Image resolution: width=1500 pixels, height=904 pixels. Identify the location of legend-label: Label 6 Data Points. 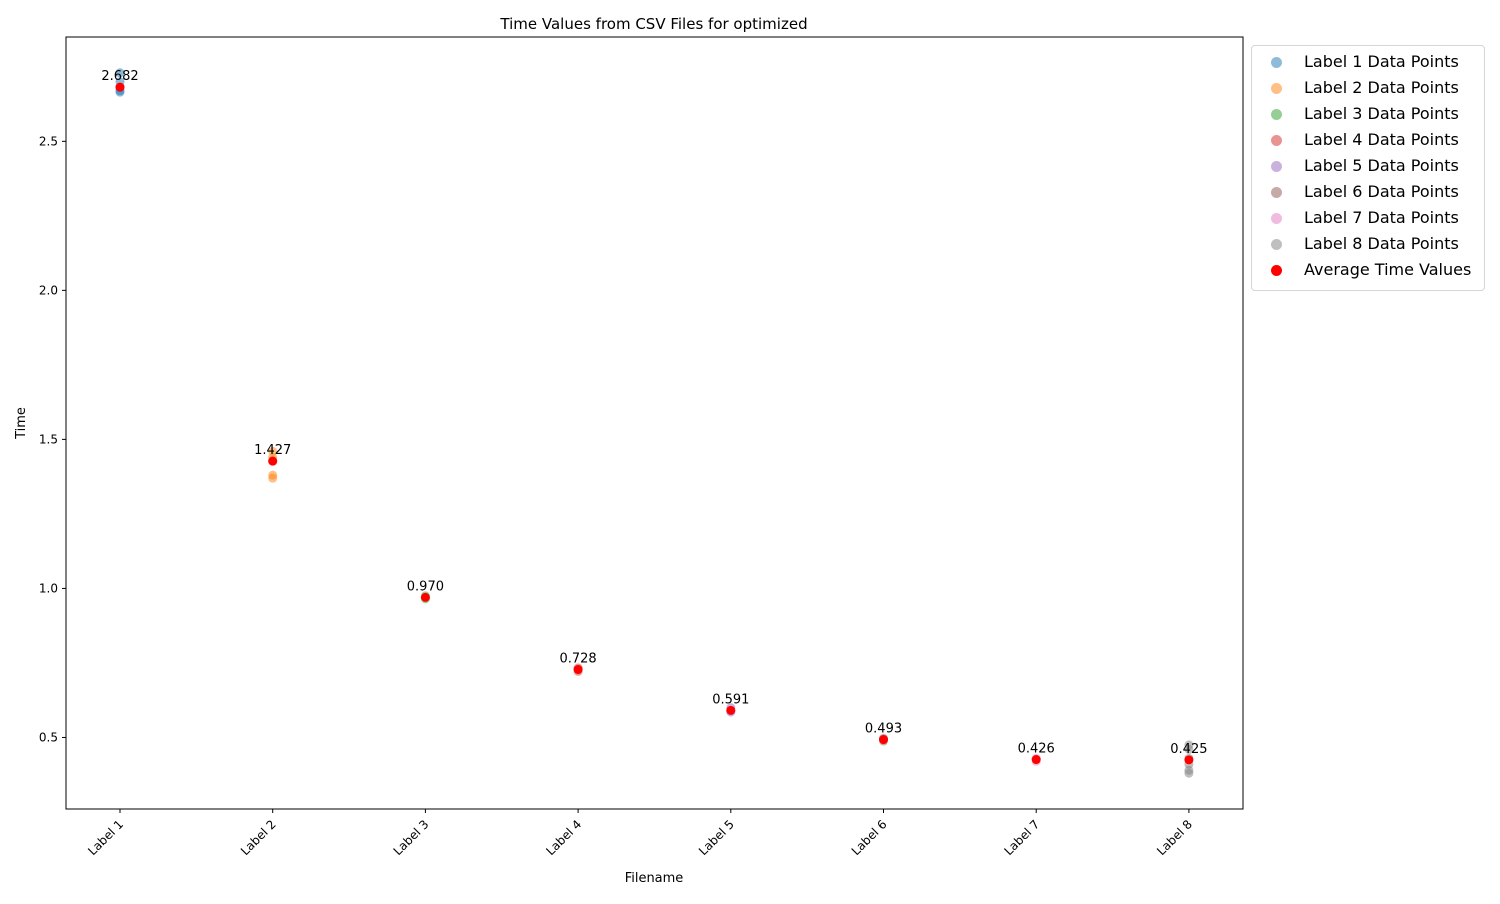
(1381, 191).